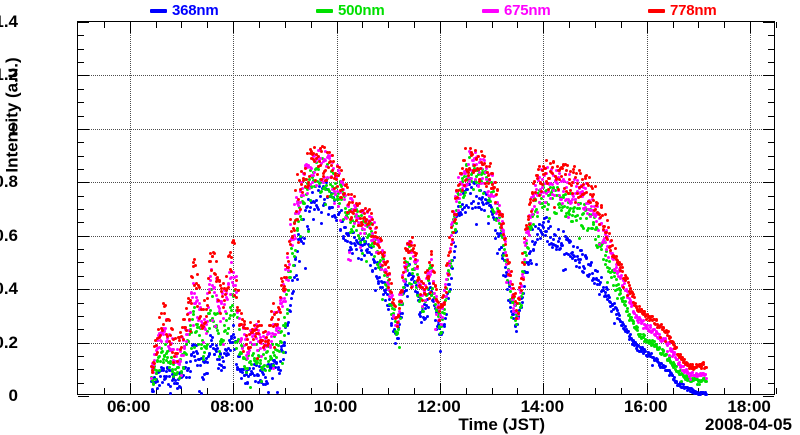 The width and height of the screenshot is (800, 435). What do you see at coordinates (439, 406) in the screenshot?
I see `x-tick-label: 12:00` at bounding box center [439, 406].